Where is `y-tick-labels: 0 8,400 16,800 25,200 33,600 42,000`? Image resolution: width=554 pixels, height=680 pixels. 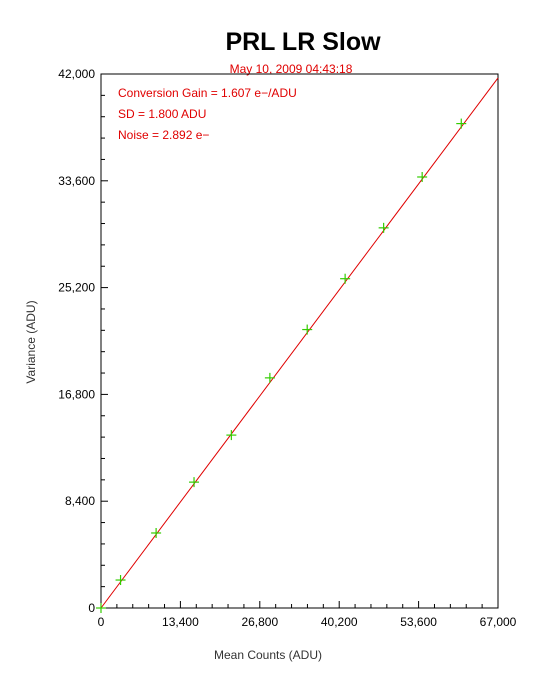 y-tick-labels: 0 8,400 16,800 25,200 33,600 42,000 is located at coordinates (76, 341).